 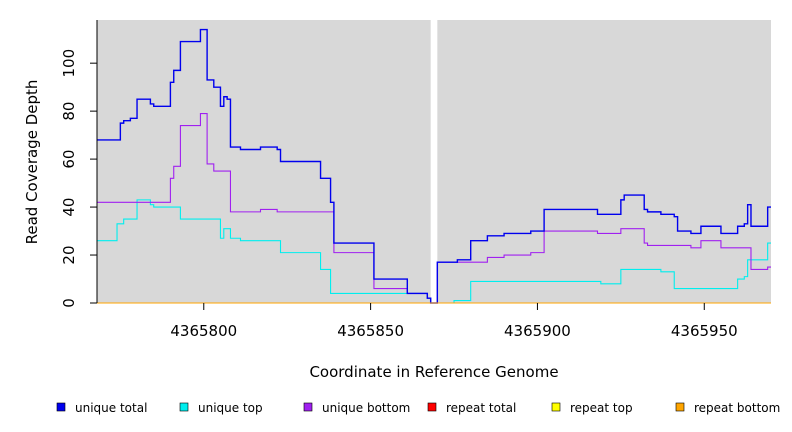 What do you see at coordinates (601, 408) in the screenshot?
I see `legend-label: repeat top` at bounding box center [601, 408].